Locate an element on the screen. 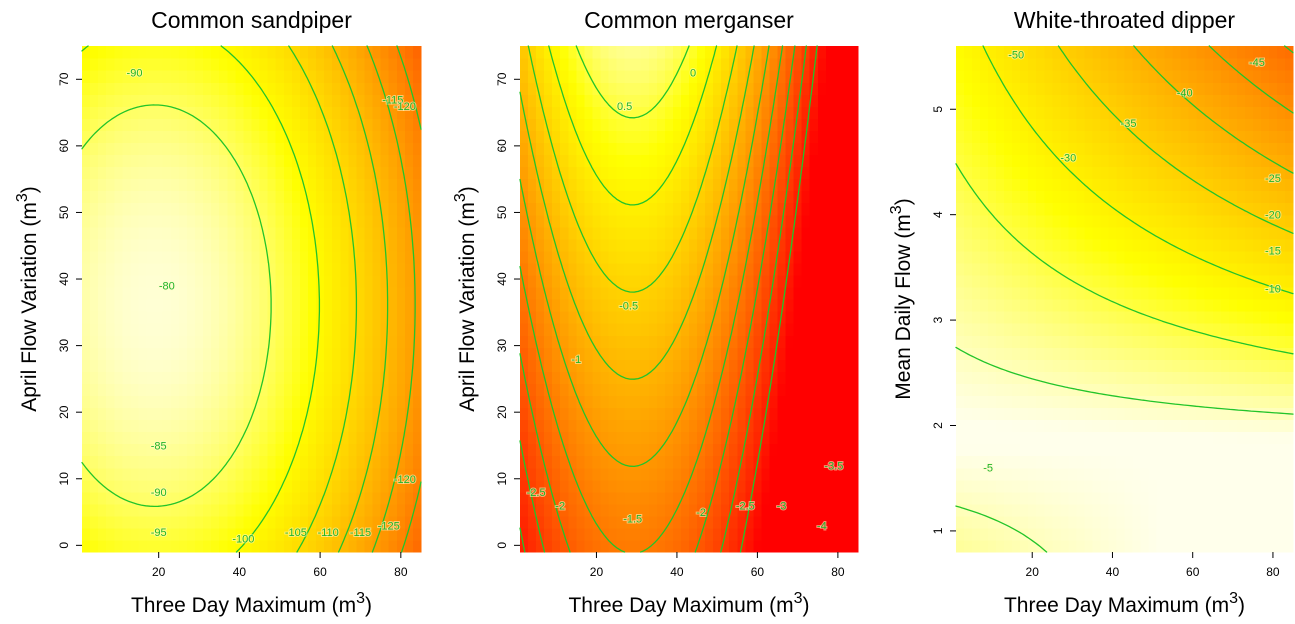 The height and width of the screenshot is (624, 1295). x-axis-label-text: Three Day Maximum (m is located at coordinates (680, 605).